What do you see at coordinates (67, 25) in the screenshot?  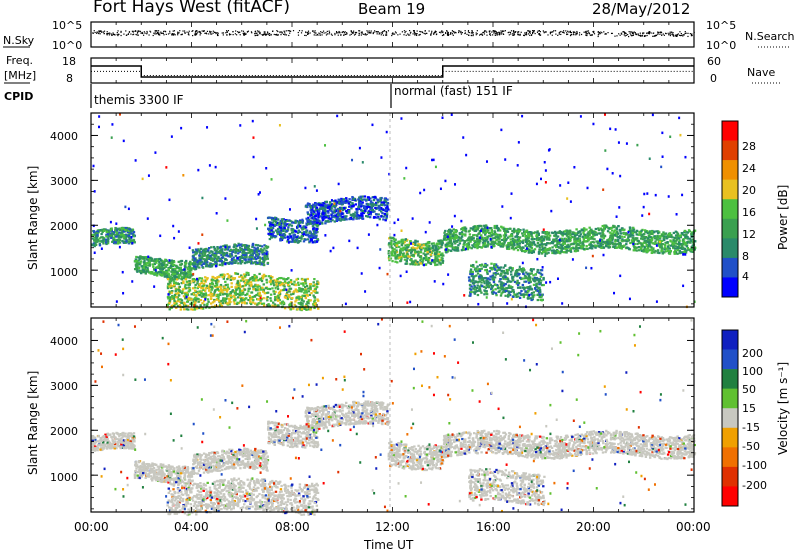 I see `nsky-tick-top: 10^5` at bounding box center [67, 25].